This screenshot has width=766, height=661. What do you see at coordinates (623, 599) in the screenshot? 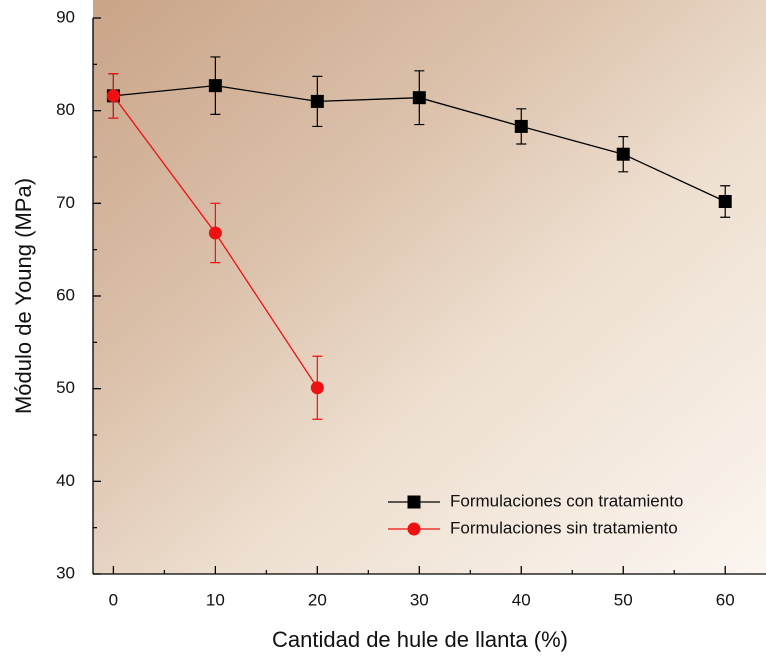
I see `x-tick-label: 50` at bounding box center [623, 599].